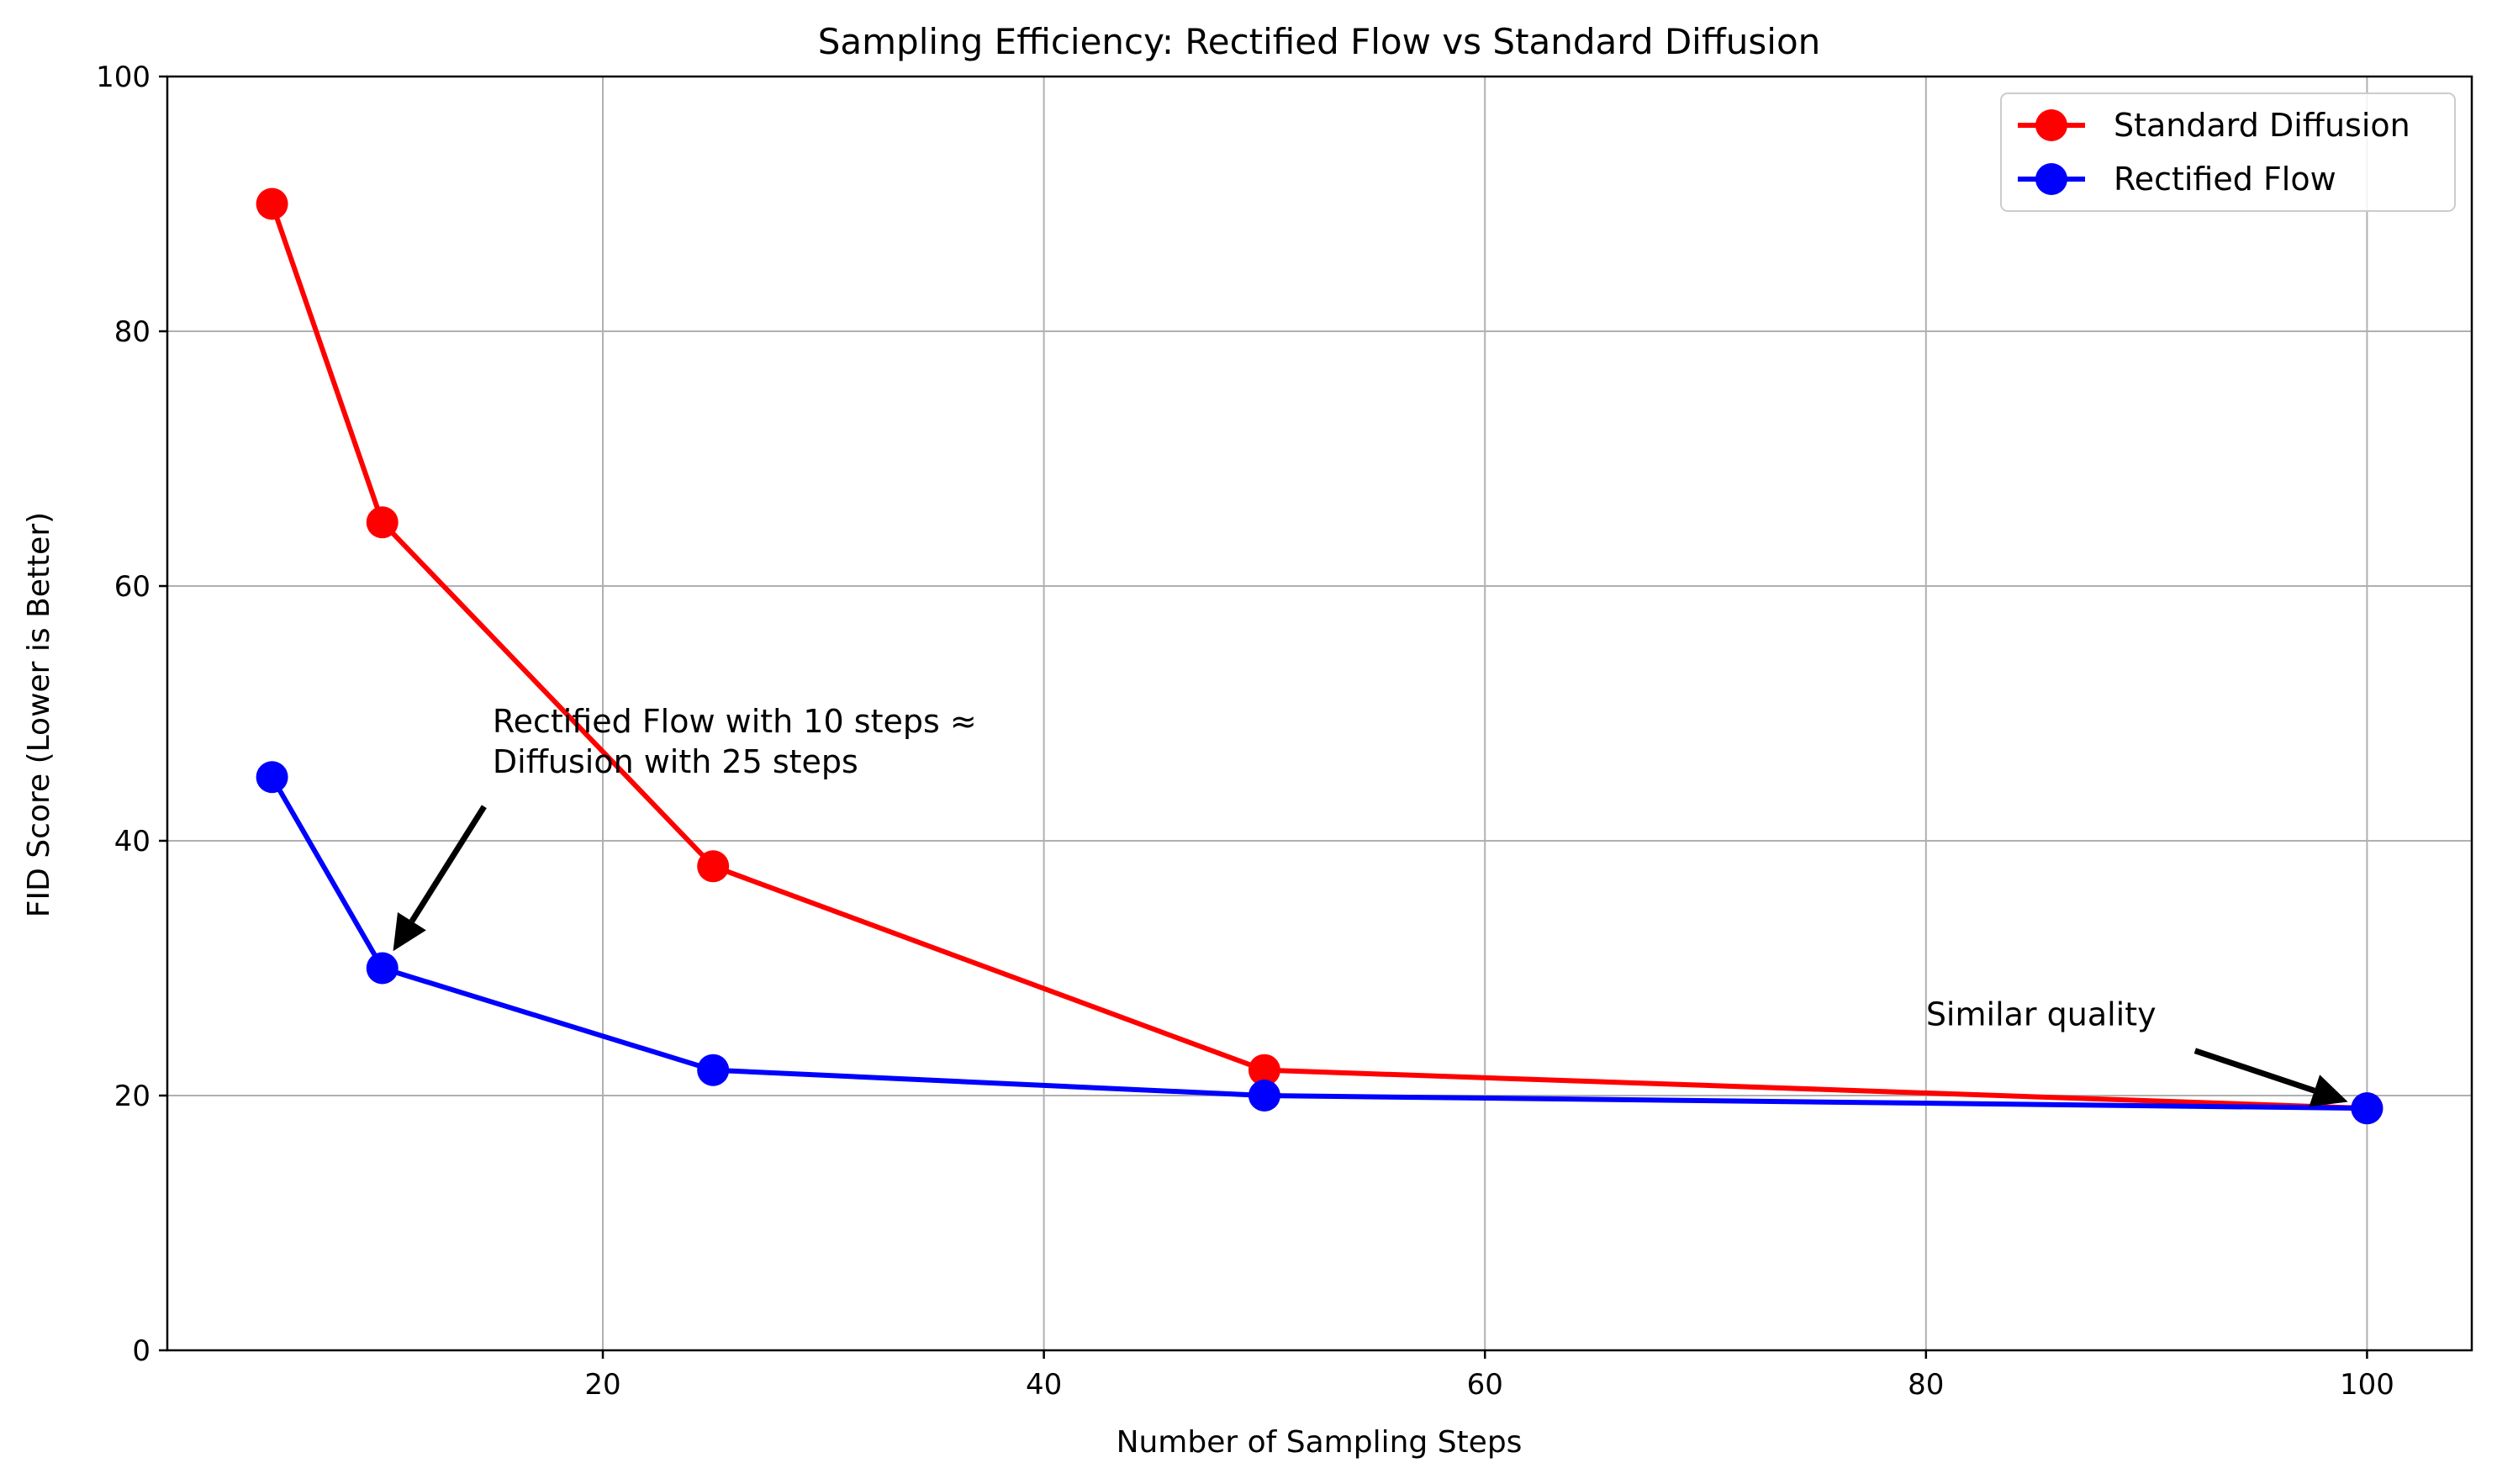  Describe the element at coordinates (132, 332) in the screenshot. I see `y-tick-label: 80` at that location.